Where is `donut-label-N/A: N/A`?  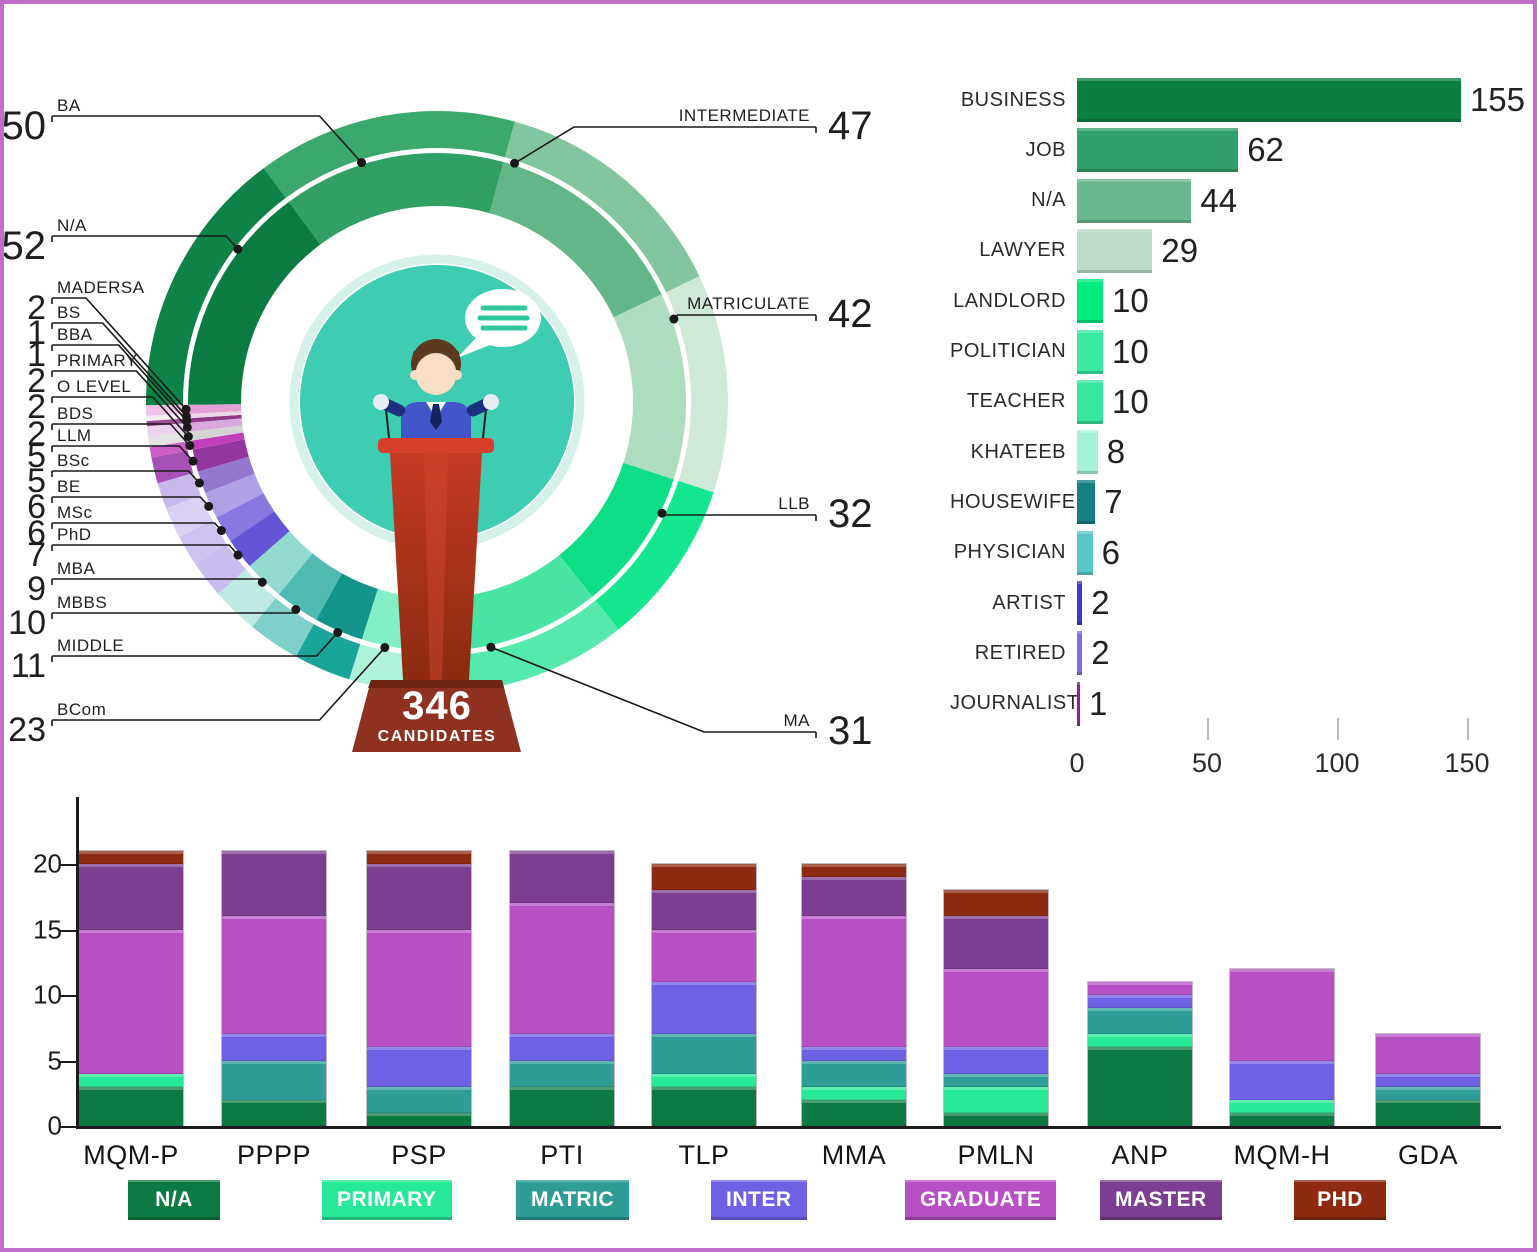 donut-label-N/A: N/A is located at coordinates (72, 225).